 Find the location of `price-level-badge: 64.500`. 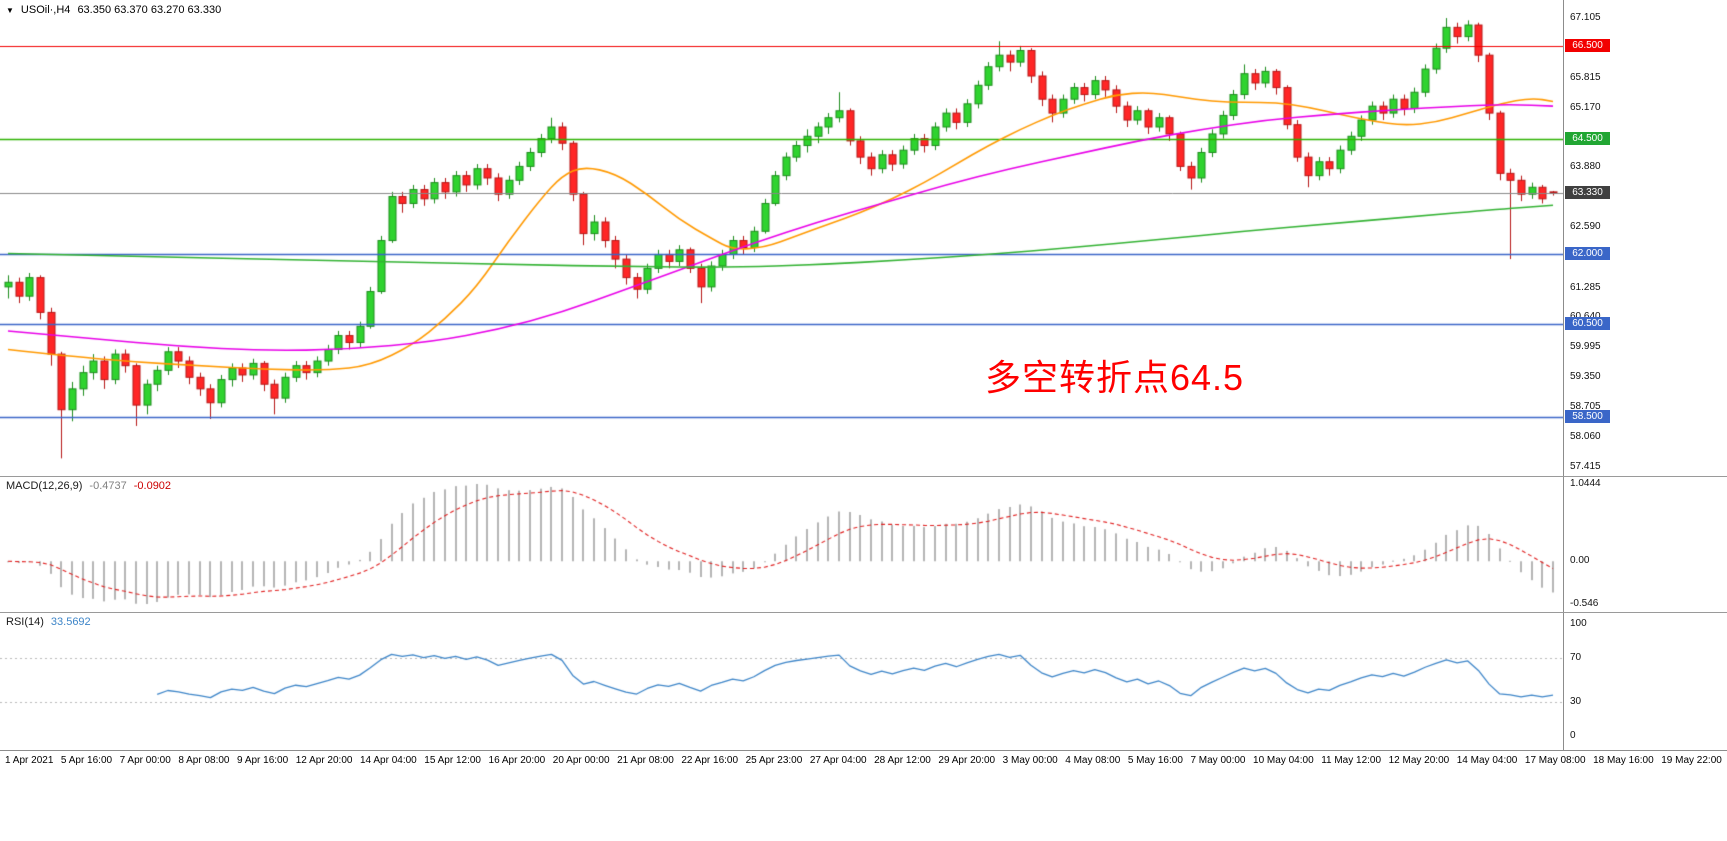

price-level-badge: 64.500 is located at coordinates (1587, 138).